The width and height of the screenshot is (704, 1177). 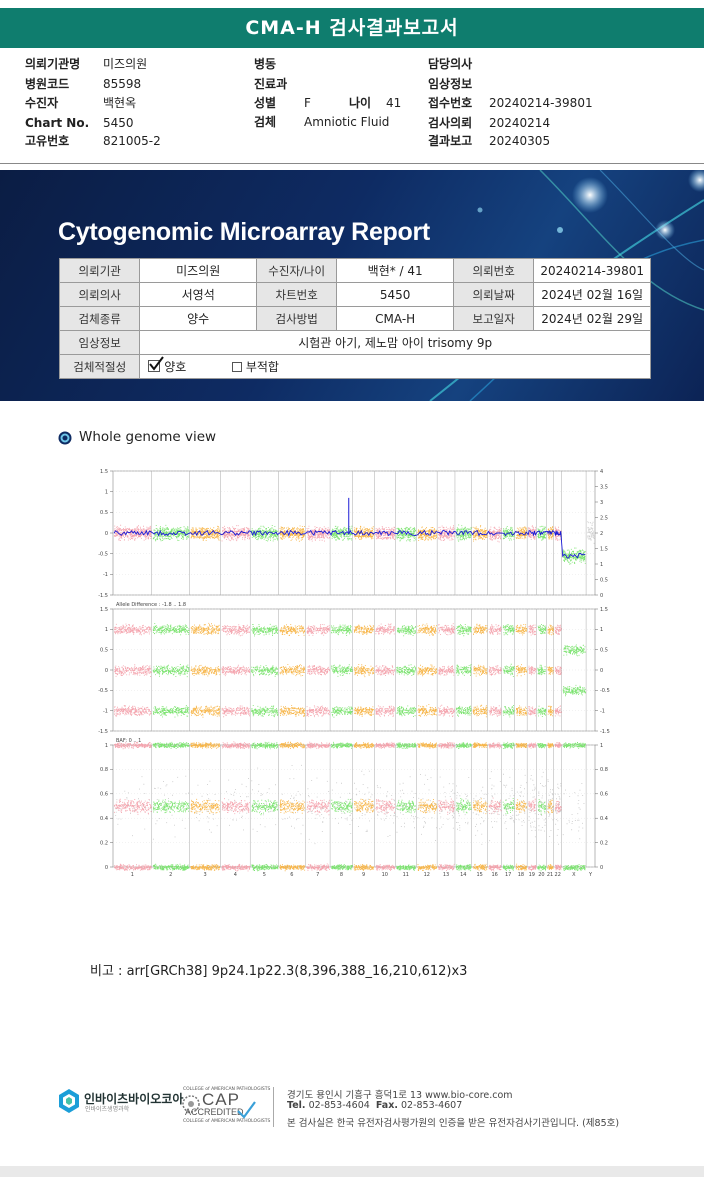 I want to click on table-header-cell: 의뢰기관, so click(x=99, y=270).